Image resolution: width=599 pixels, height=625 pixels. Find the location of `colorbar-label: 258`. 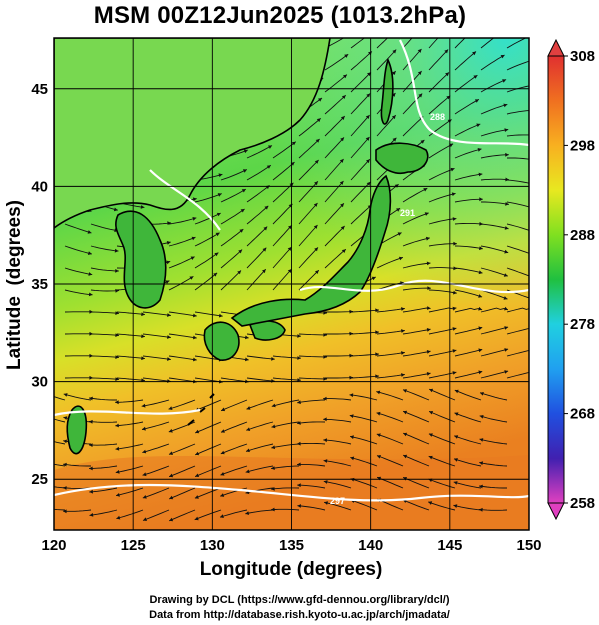

colorbar-label: 258 is located at coordinates (582, 503).